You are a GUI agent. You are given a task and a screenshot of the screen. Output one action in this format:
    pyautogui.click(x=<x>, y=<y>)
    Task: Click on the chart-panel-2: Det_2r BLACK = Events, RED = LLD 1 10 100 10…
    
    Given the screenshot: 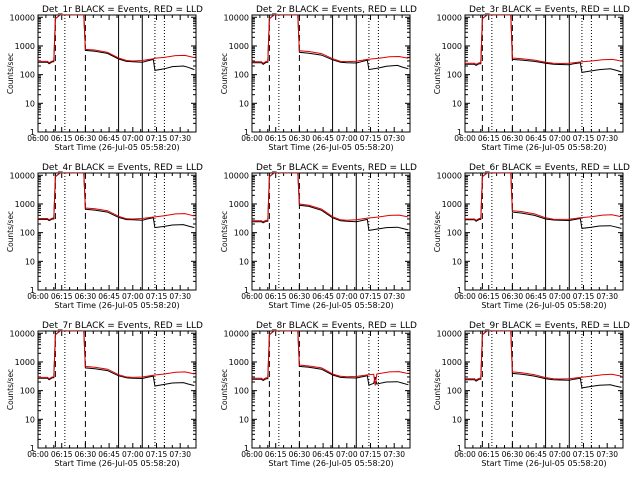 What is the action you would take?
    pyautogui.click(x=318, y=78)
    